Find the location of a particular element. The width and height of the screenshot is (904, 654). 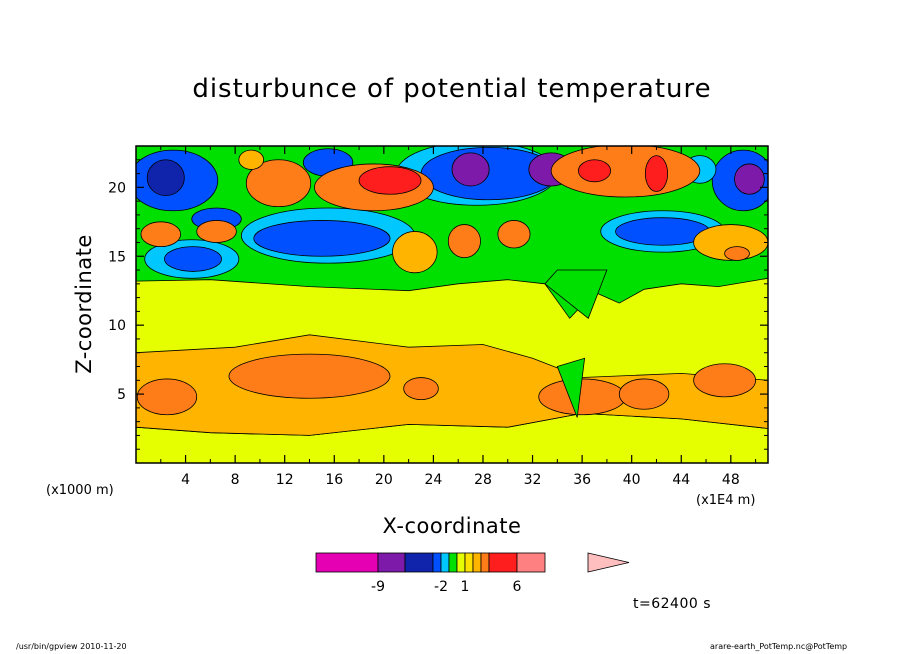

x-tick-label: 40 is located at coordinates (632, 480).